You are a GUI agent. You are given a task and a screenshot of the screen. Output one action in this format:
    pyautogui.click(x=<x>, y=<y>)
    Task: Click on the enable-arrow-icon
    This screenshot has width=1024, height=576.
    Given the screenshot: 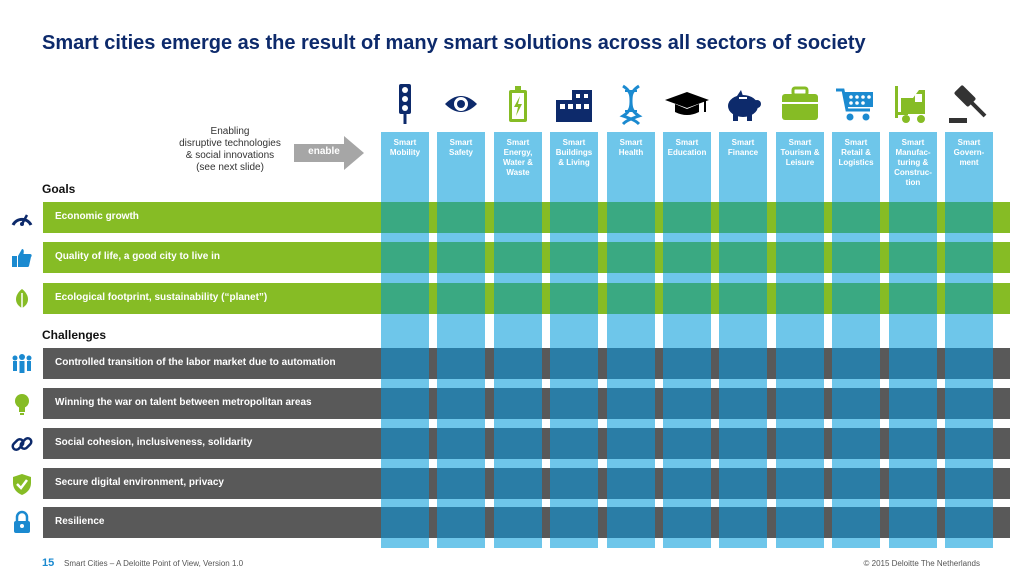 What is the action you would take?
    pyautogui.click(x=329, y=153)
    